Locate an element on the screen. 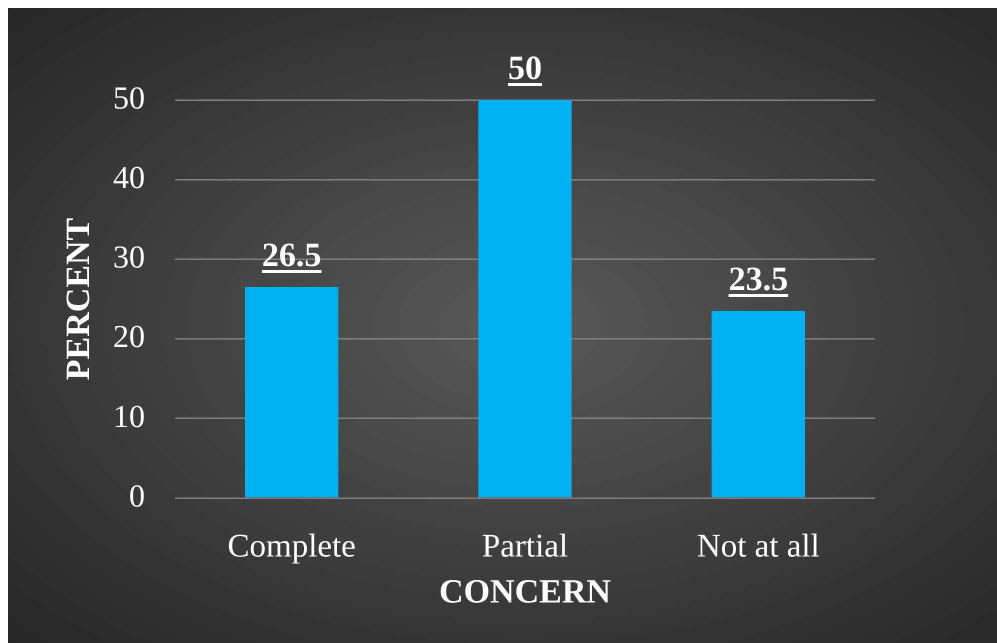 This screenshot has height=643, width=997. x-tick-label: Partial is located at coordinates (525, 546).